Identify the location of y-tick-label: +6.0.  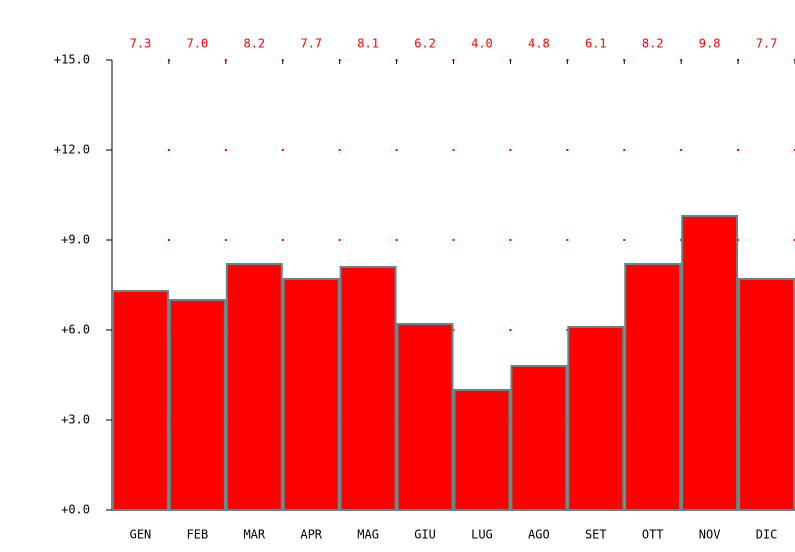
(75, 330).